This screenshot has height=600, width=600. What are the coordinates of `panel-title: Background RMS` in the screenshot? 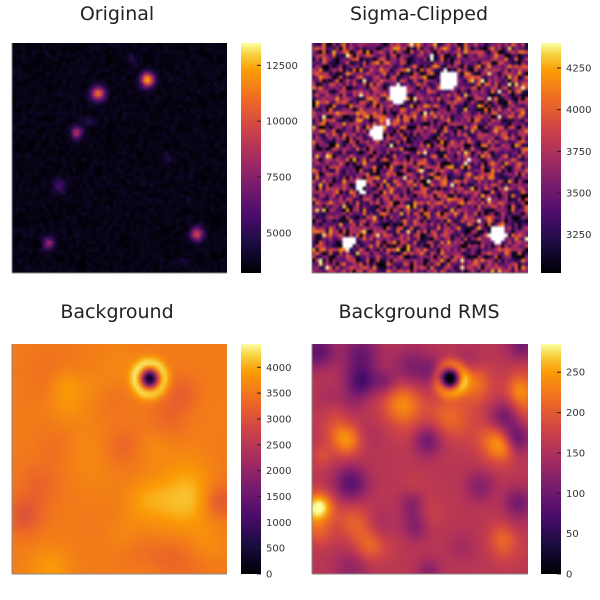 It's located at (418, 312).